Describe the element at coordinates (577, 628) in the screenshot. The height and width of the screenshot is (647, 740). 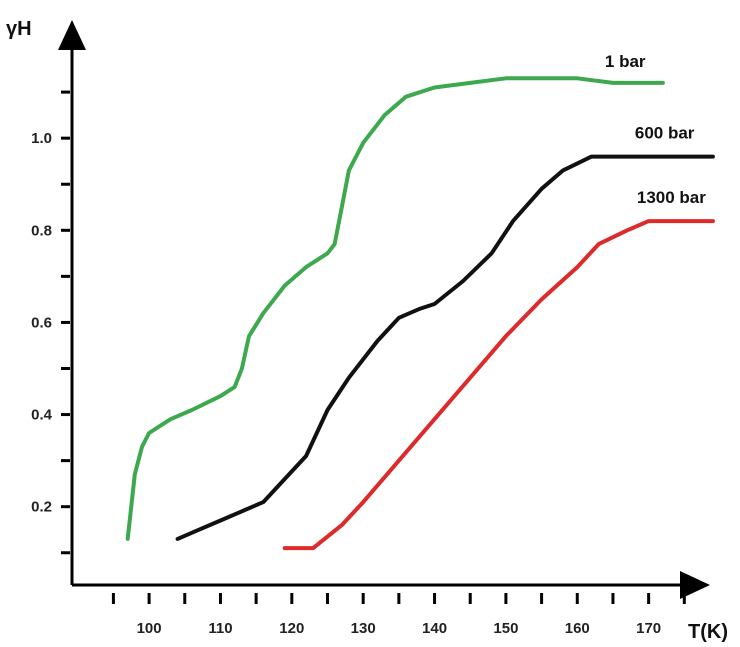
I see `x-tick-label: 160` at that location.